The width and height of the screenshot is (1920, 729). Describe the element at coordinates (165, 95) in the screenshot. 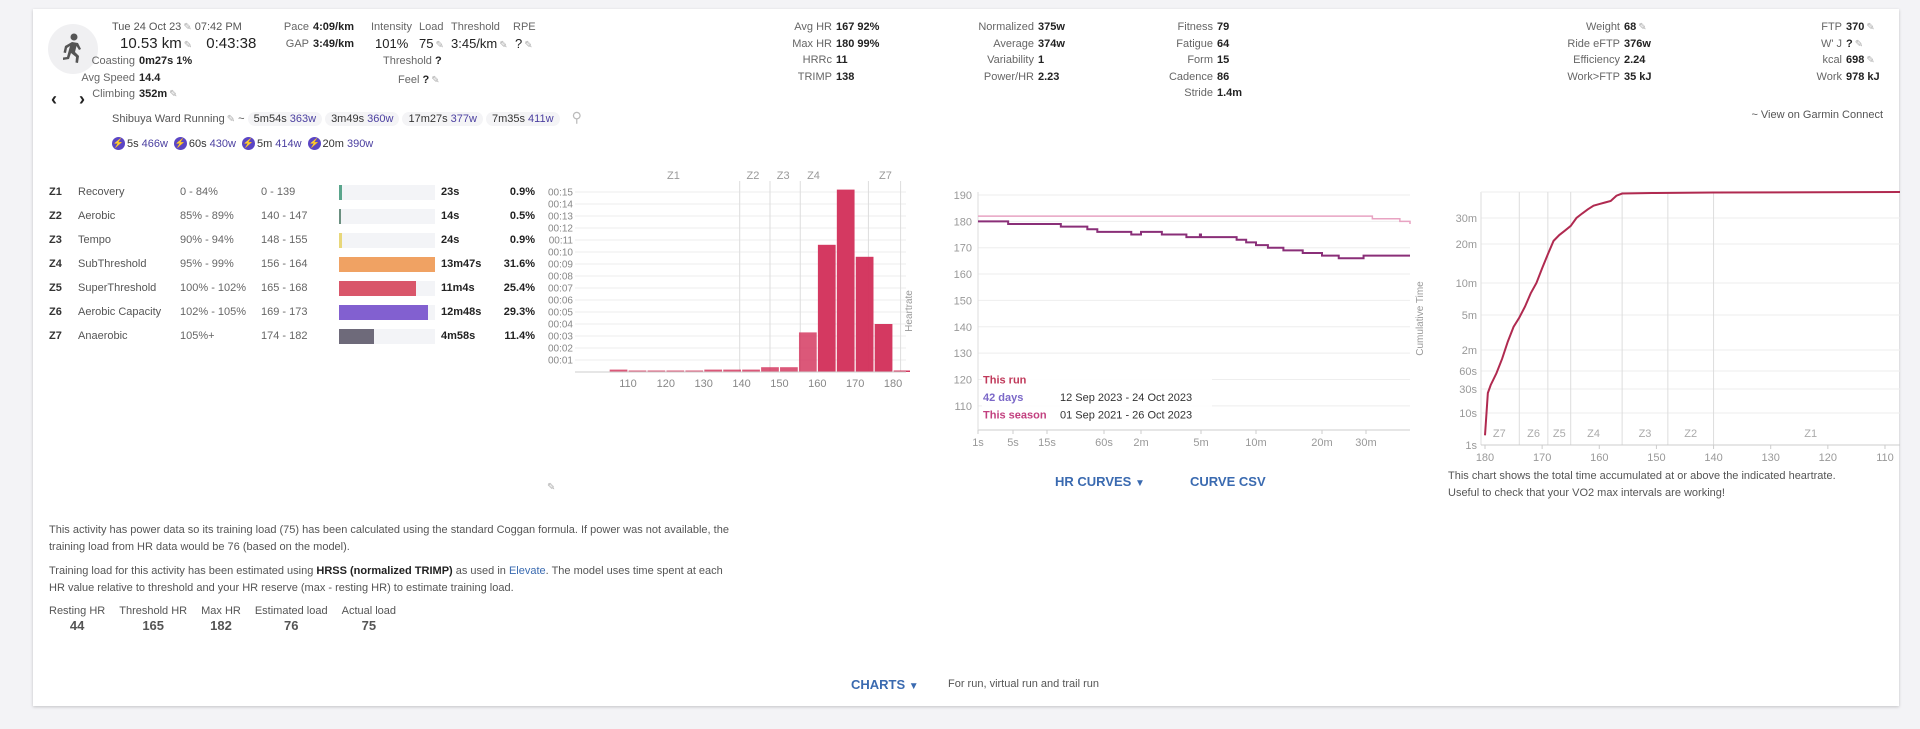

I see `stat-value-wrap: 352m ✎` at that location.